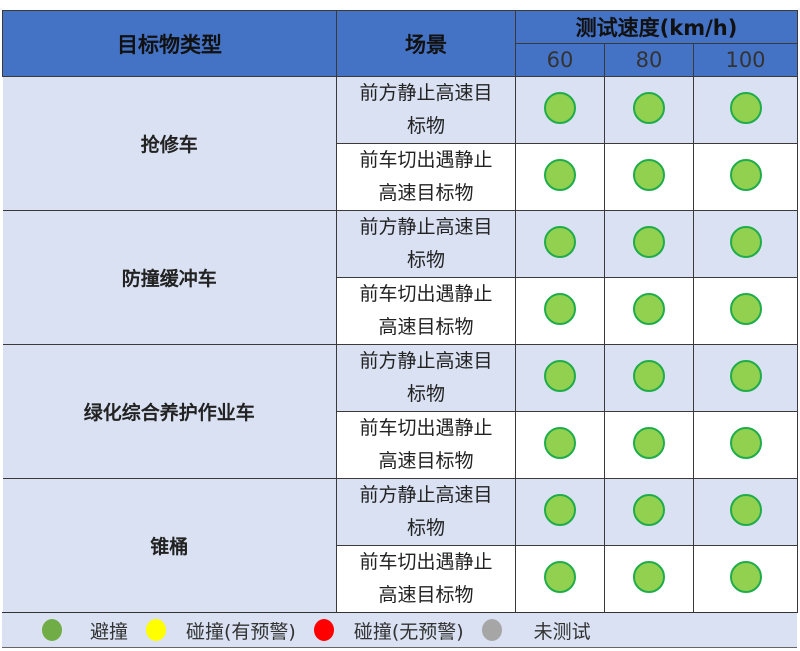 Image resolution: width=800 pixels, height=651 pixels. What do you see at coordinates (169, 277) in the screenshot?
I see `target-type-cell: 防撞缓冲车` at bounding box center [169, 277].